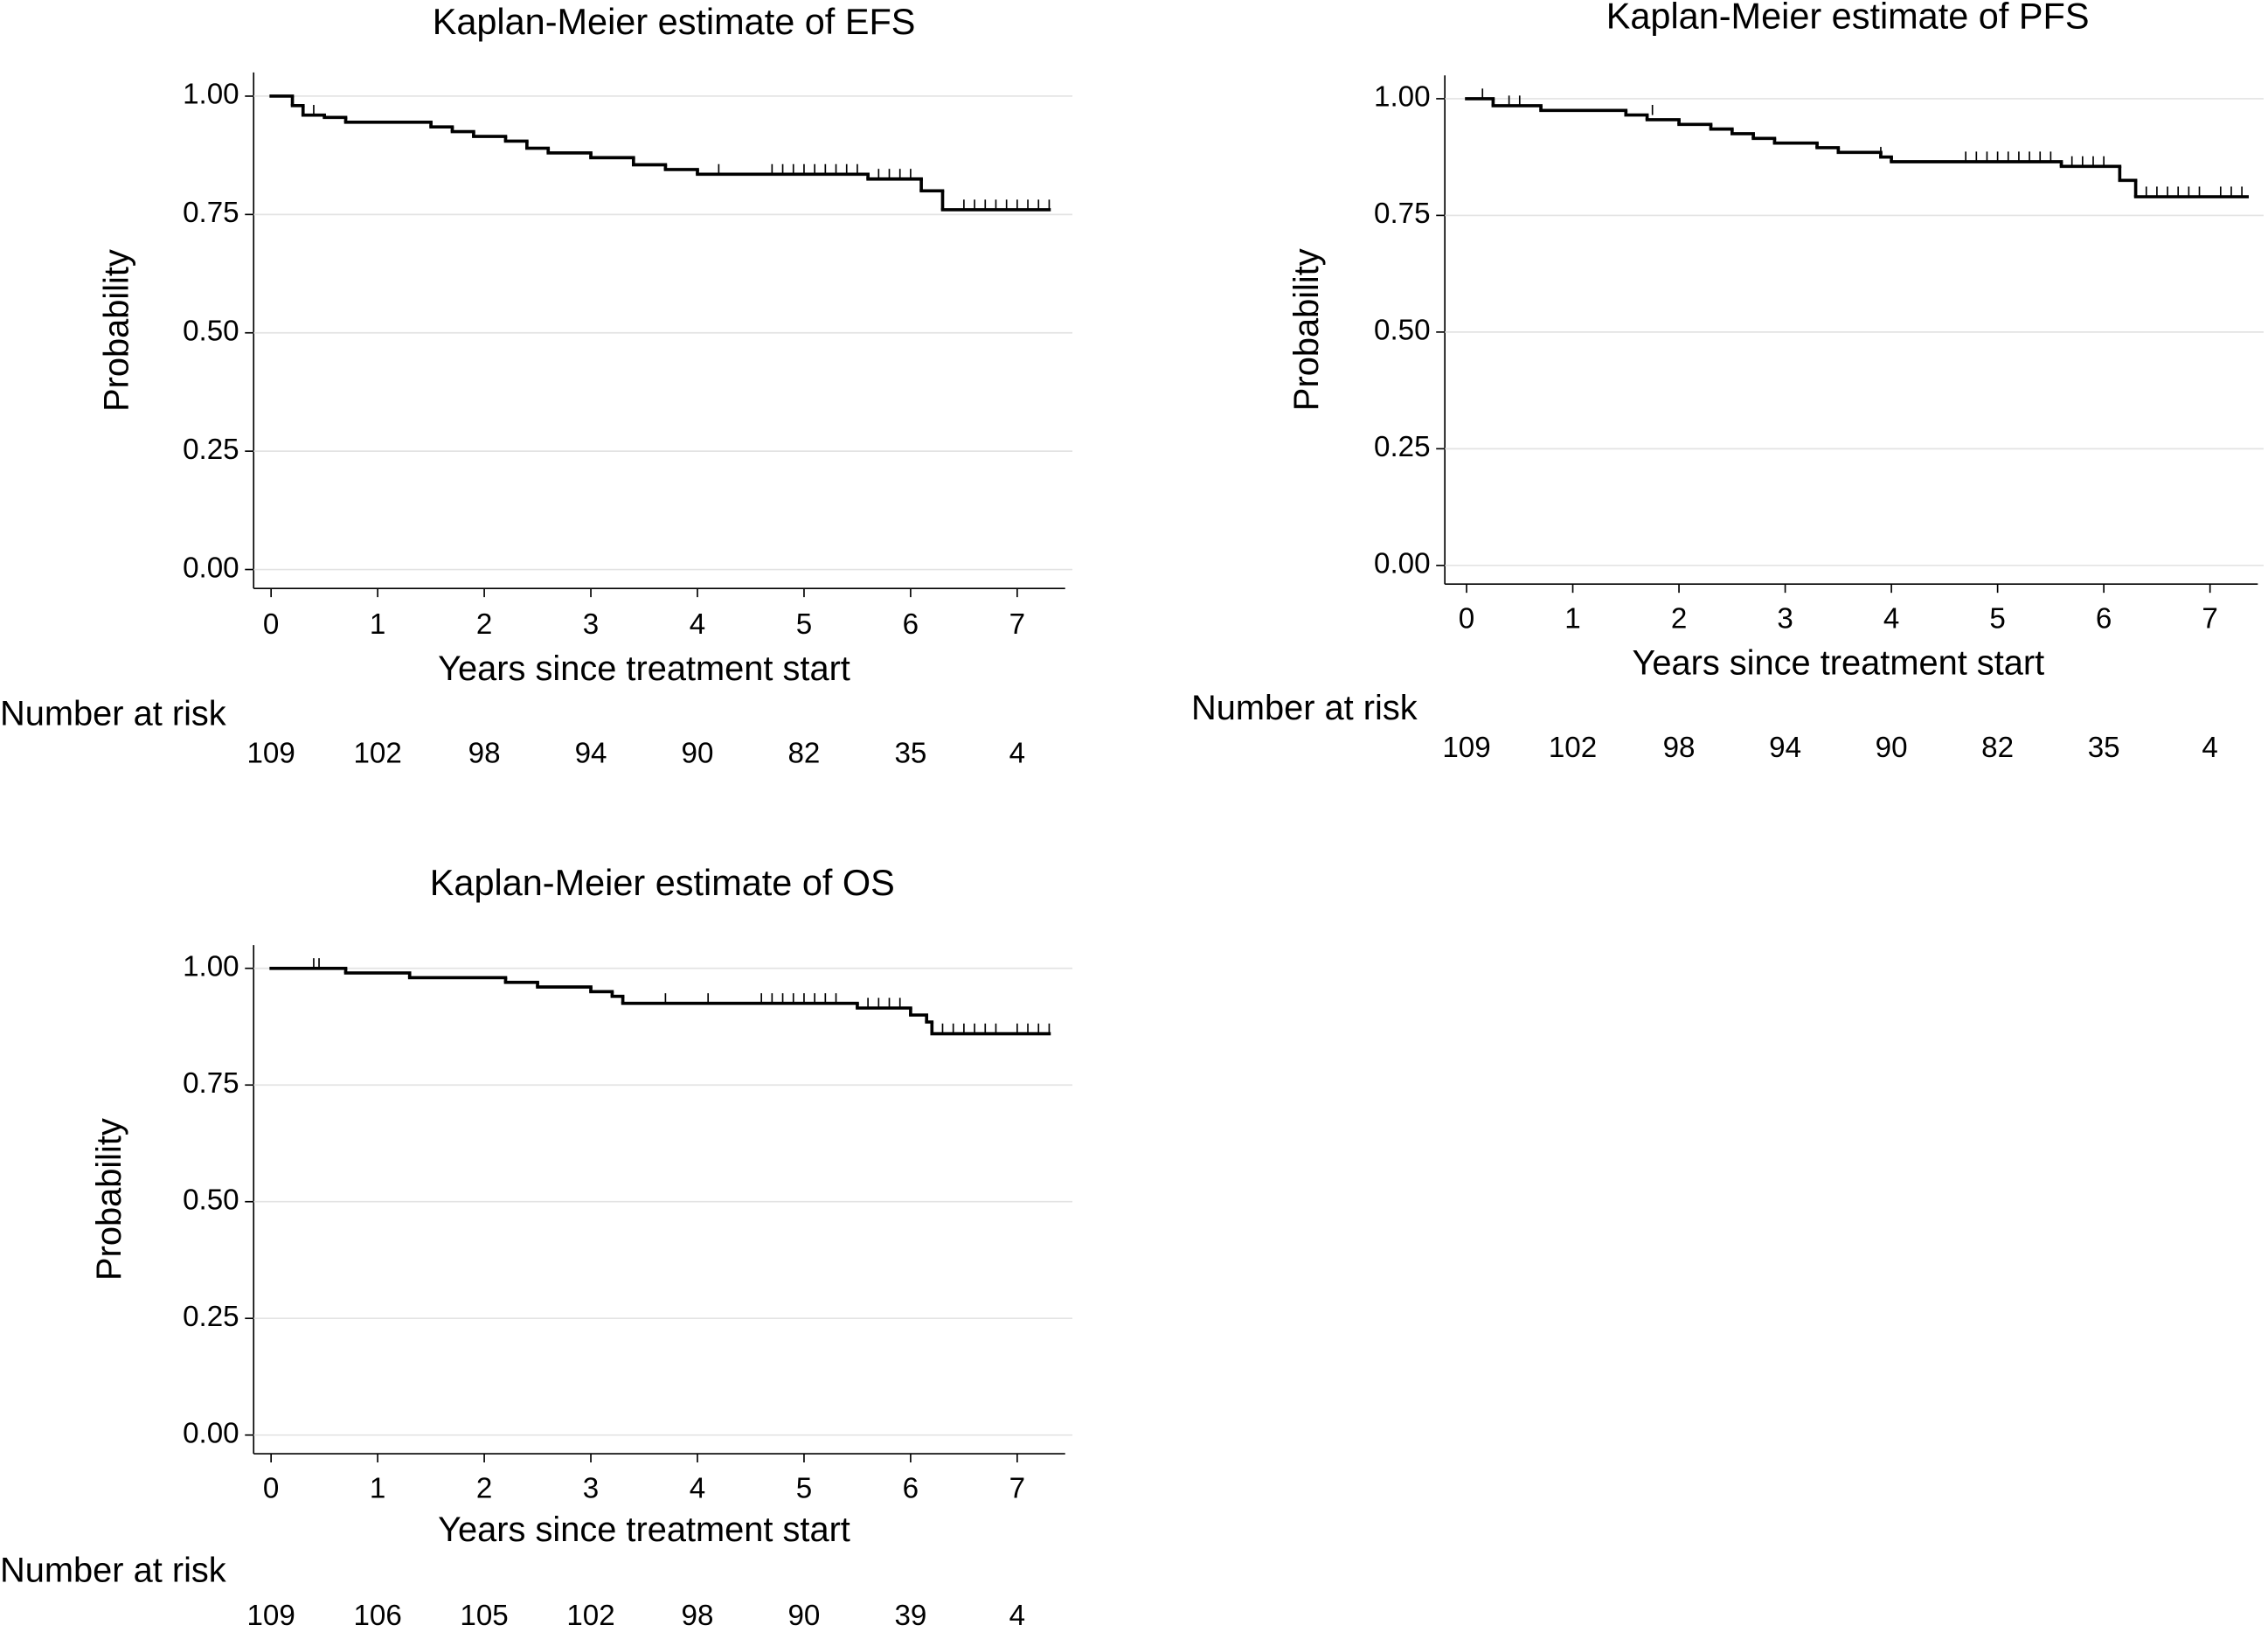  Describe the element at coordinates (484, 1616) in the screenshot. I see `at-risk-number: 105` at that location.